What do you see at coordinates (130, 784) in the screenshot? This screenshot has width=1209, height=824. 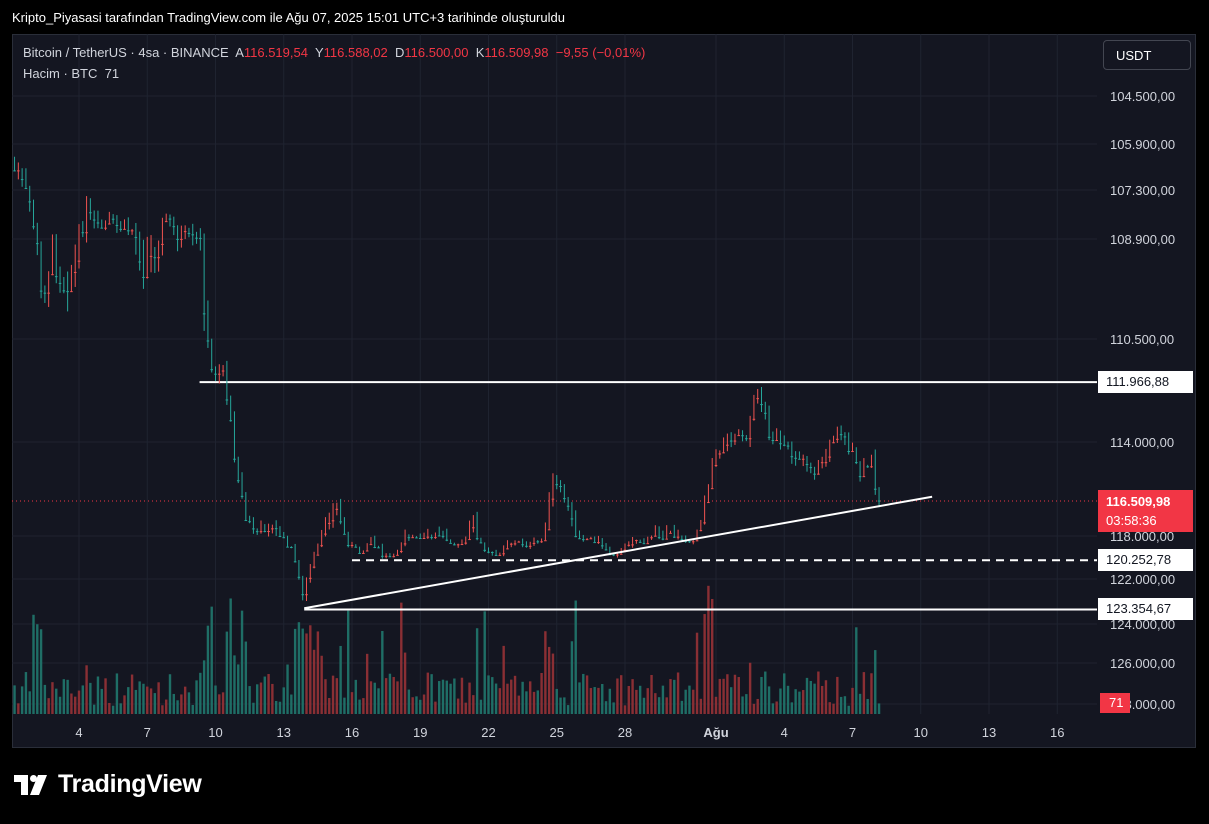 I see `brand-name: TradingView` at bounding box center [130, 784].